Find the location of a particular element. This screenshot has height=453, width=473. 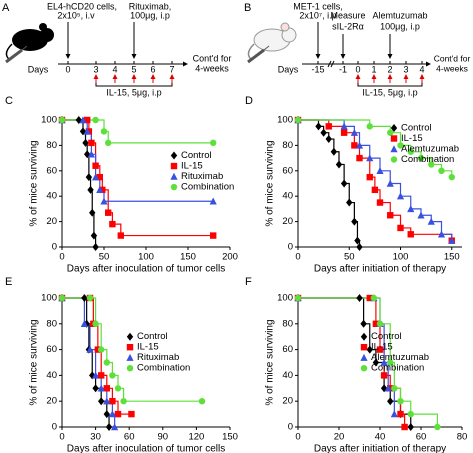

bracket is located at coordinates (134, 85).